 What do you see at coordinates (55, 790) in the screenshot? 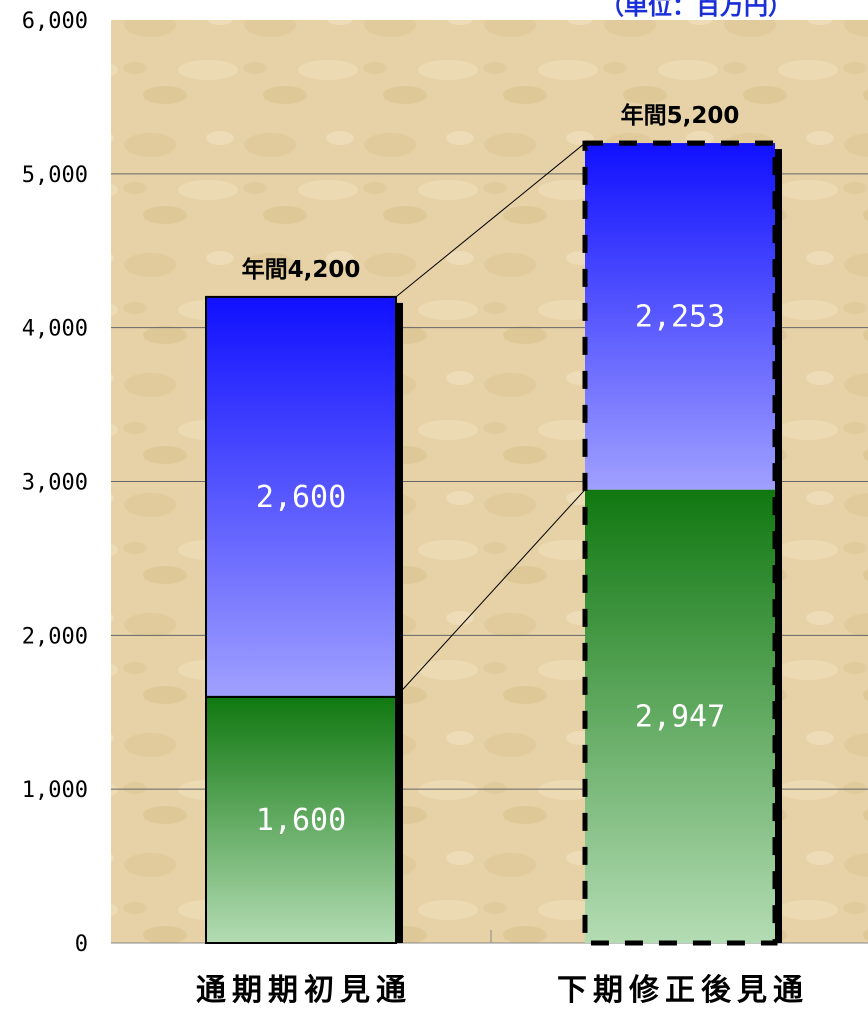
I see `y-tick-label: 1,000` at bounding box center [55, 790].